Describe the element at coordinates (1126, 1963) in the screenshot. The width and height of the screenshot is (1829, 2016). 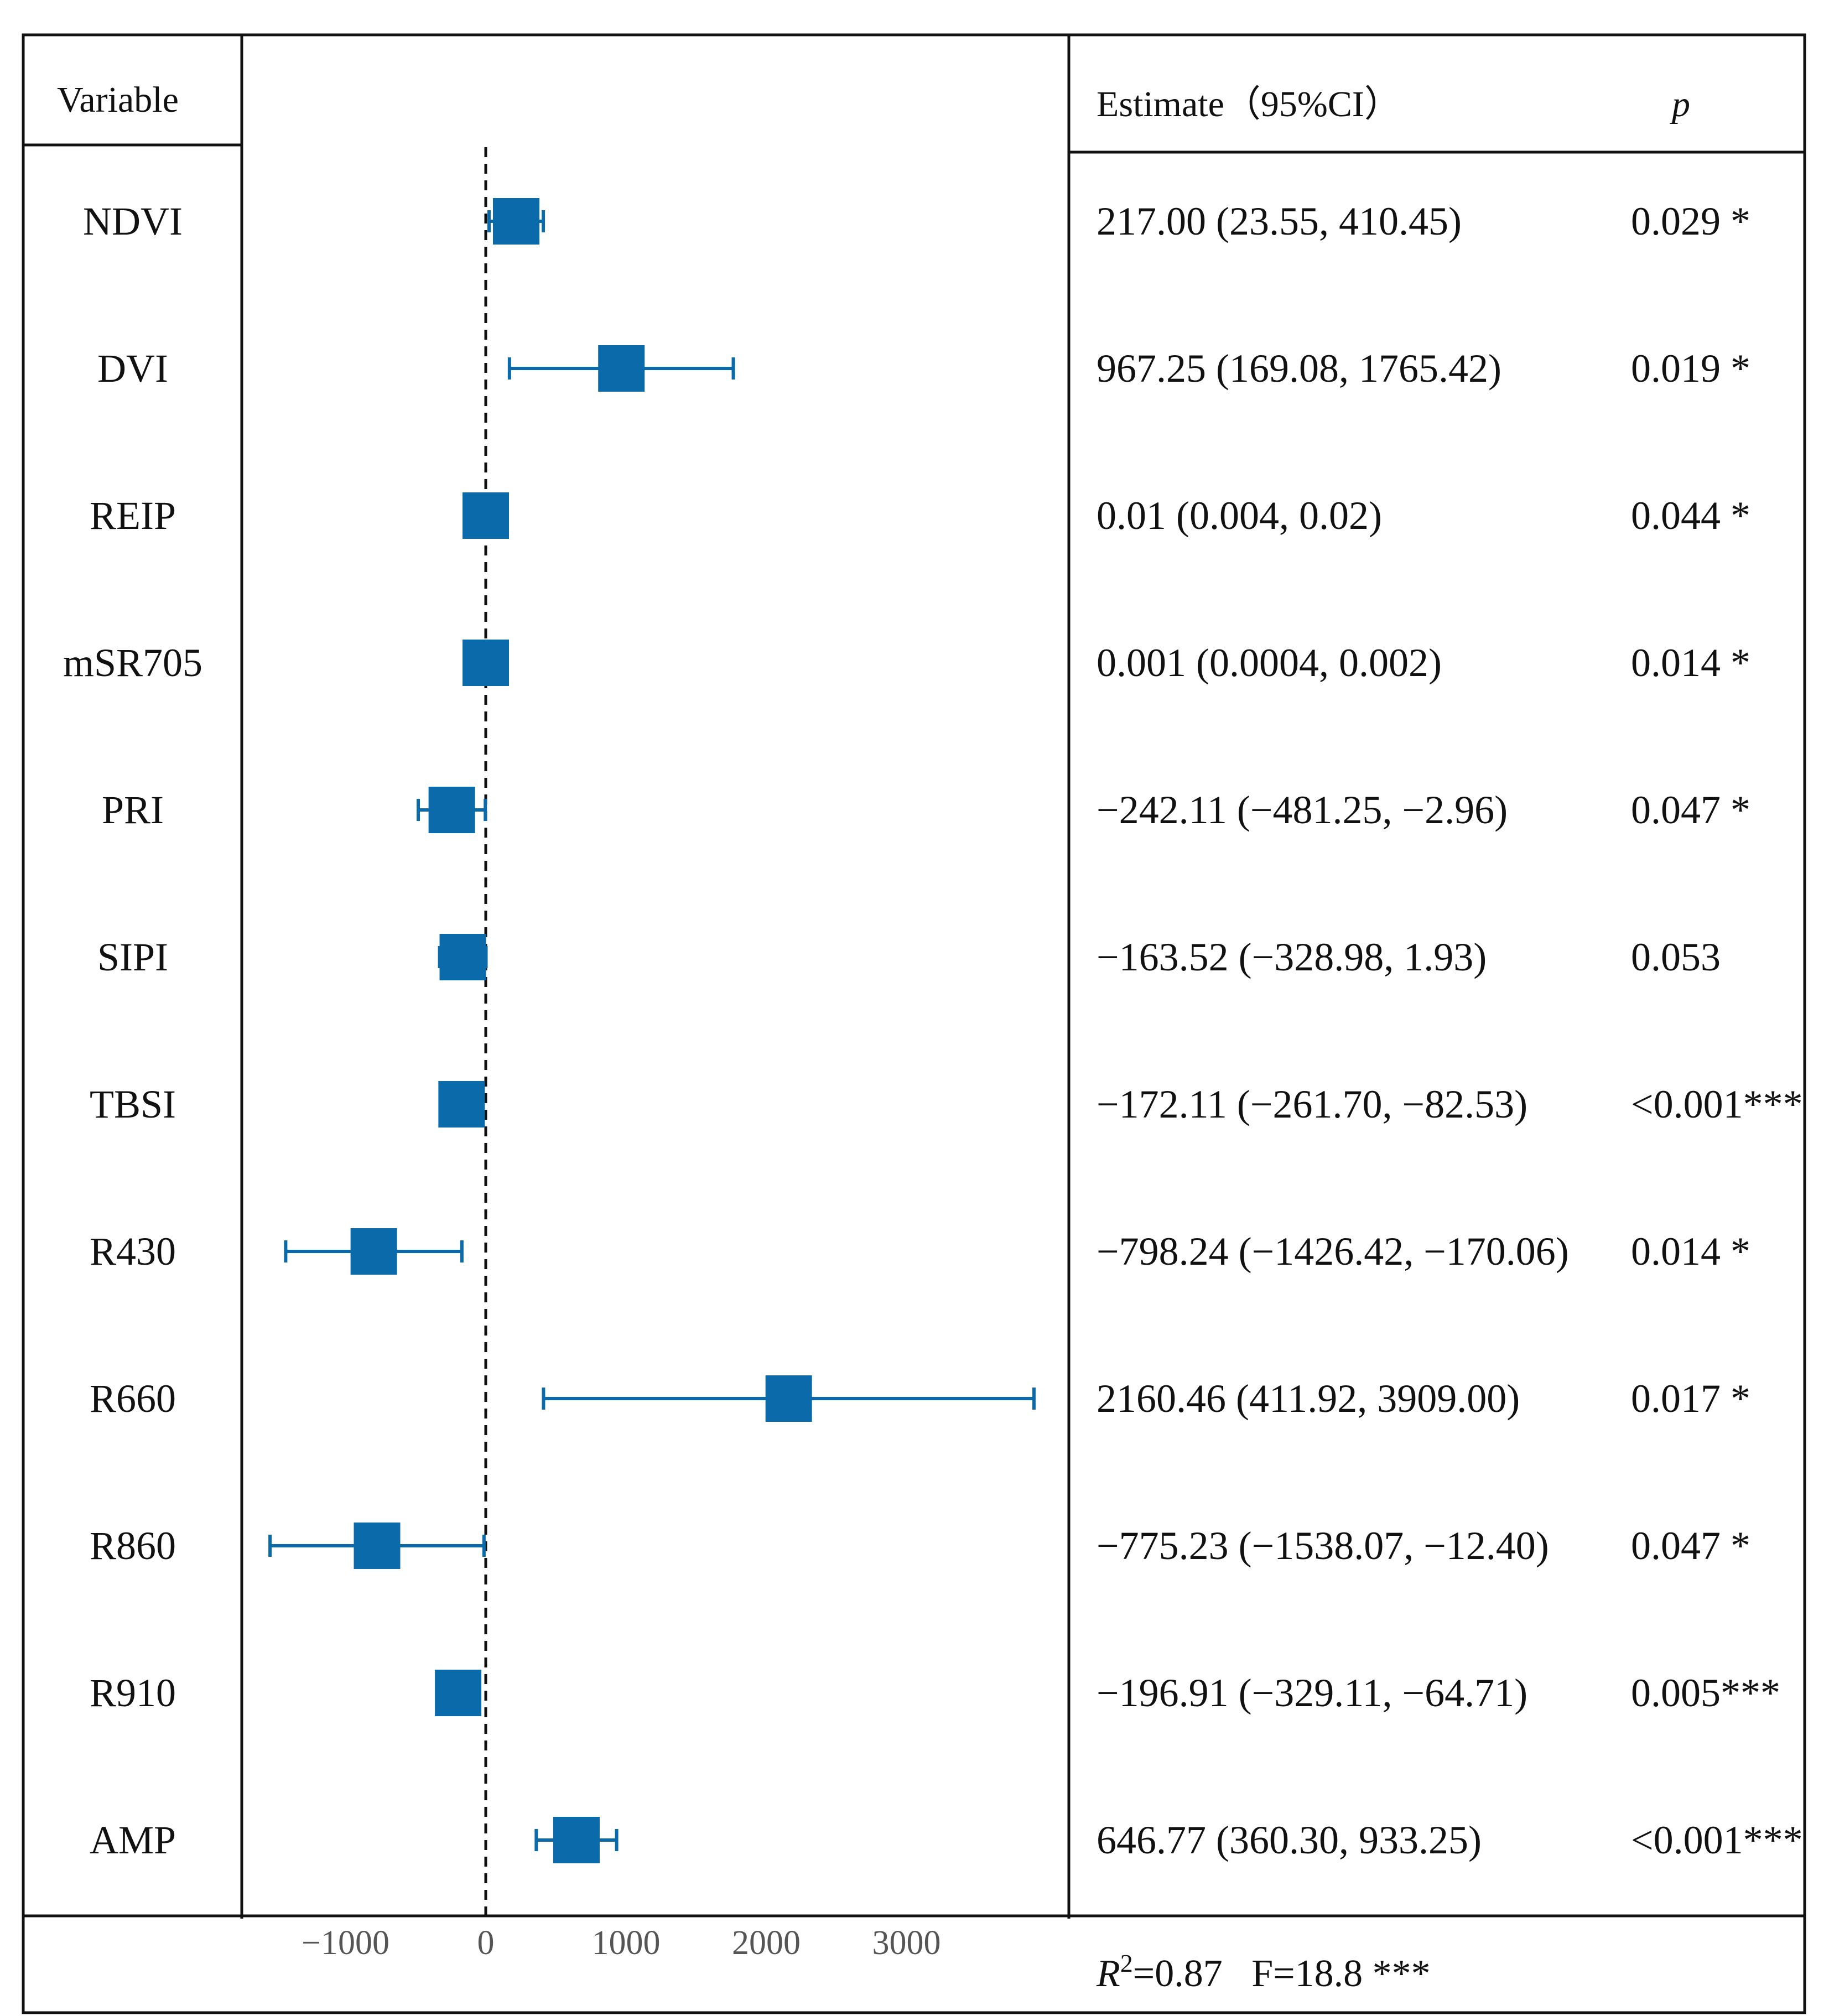
I see `r2-superscript: 2` at that location.